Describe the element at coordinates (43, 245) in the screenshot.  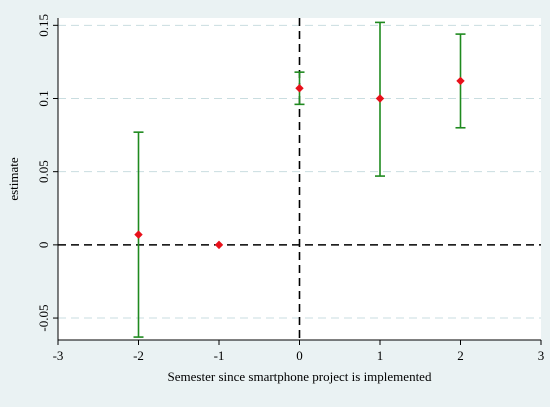
I see `y-tick-label: 0` at that location.